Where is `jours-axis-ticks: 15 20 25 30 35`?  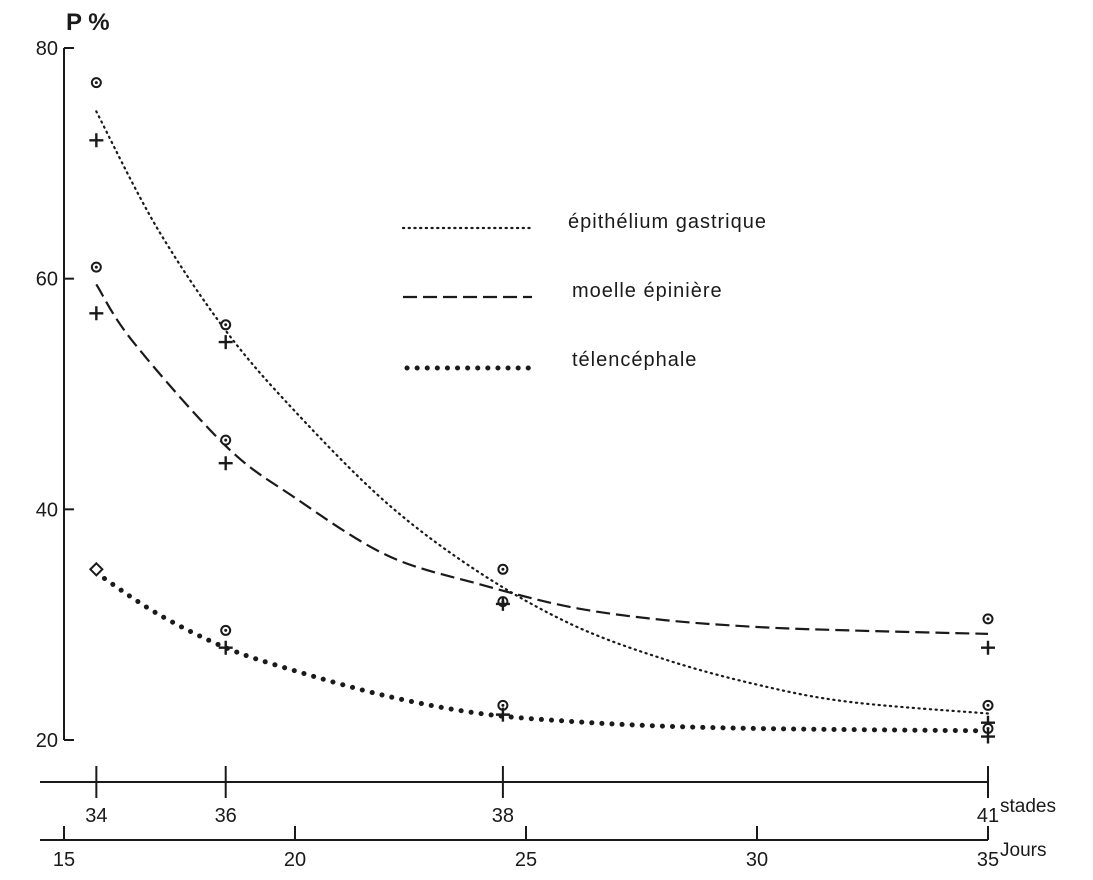
jours-axis-ticks: 15 20 25 30 35 is located at coordinates (526, 848).